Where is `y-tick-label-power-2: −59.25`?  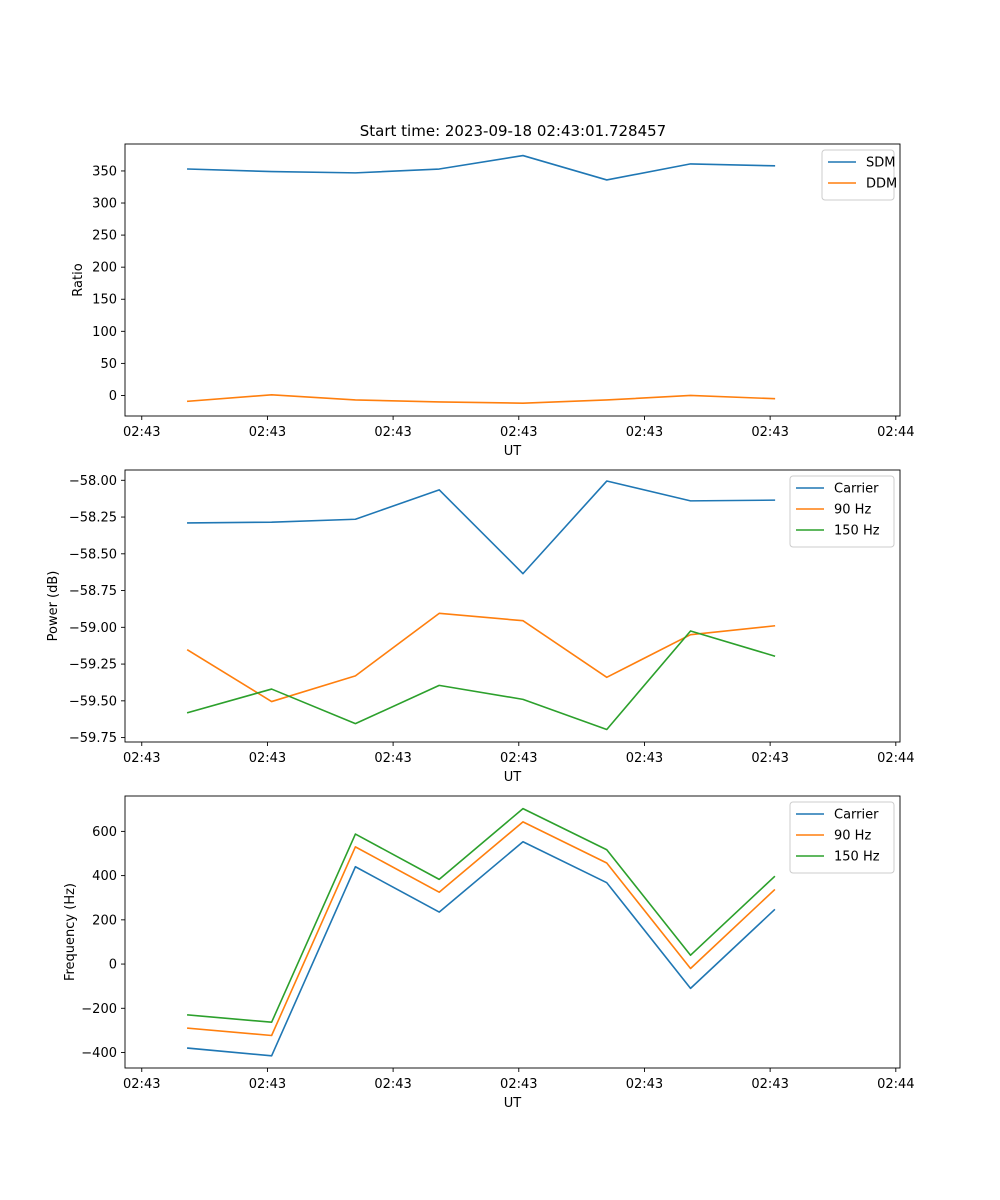
y-tick-label-power-2: −59.25 is located at coordinates (93, 665).